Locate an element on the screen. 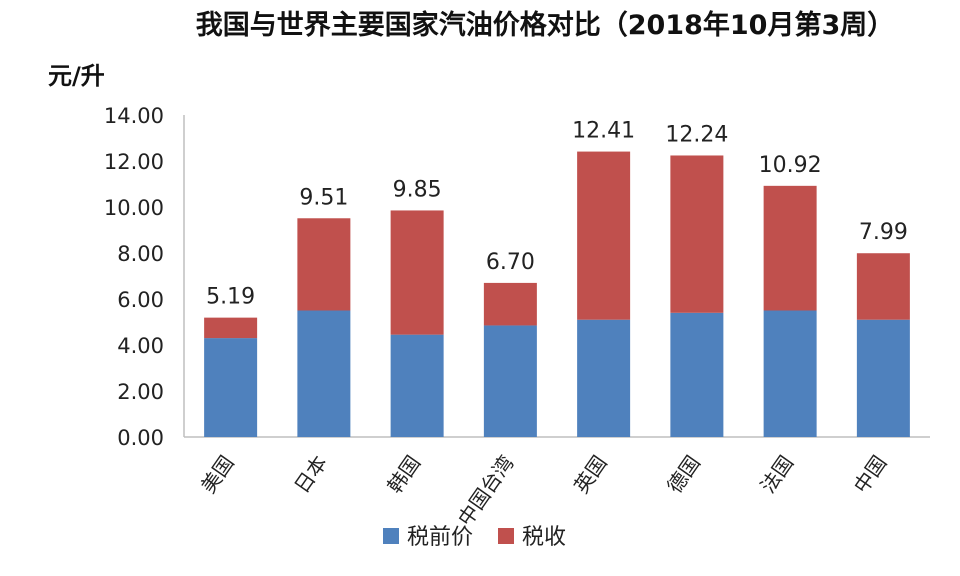 This screenshot has width=960, height=576. y-tick-label: 10.00 is located at coordinates (134, 208).